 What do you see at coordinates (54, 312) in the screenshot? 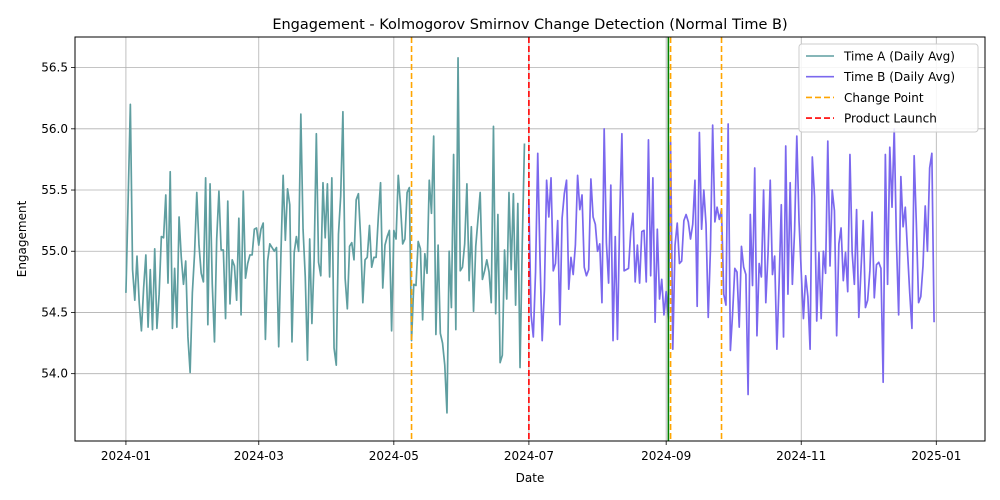
I see `y-tick-label: 54.5` at bounding box center [54, 312].